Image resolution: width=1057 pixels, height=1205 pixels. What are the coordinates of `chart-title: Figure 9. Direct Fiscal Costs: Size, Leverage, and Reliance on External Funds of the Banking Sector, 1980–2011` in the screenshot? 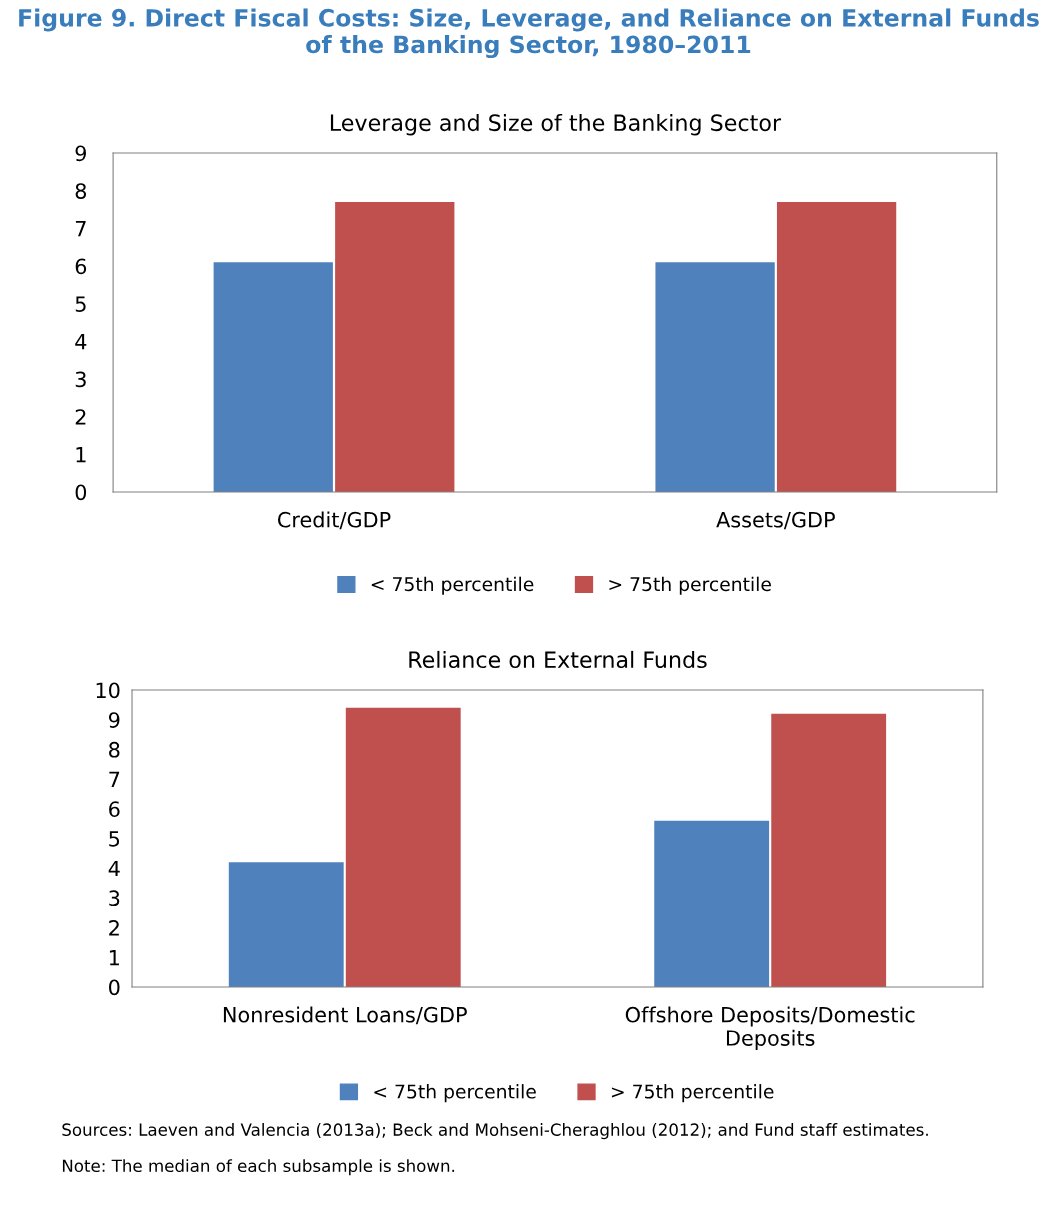 It's located at (529, 33).